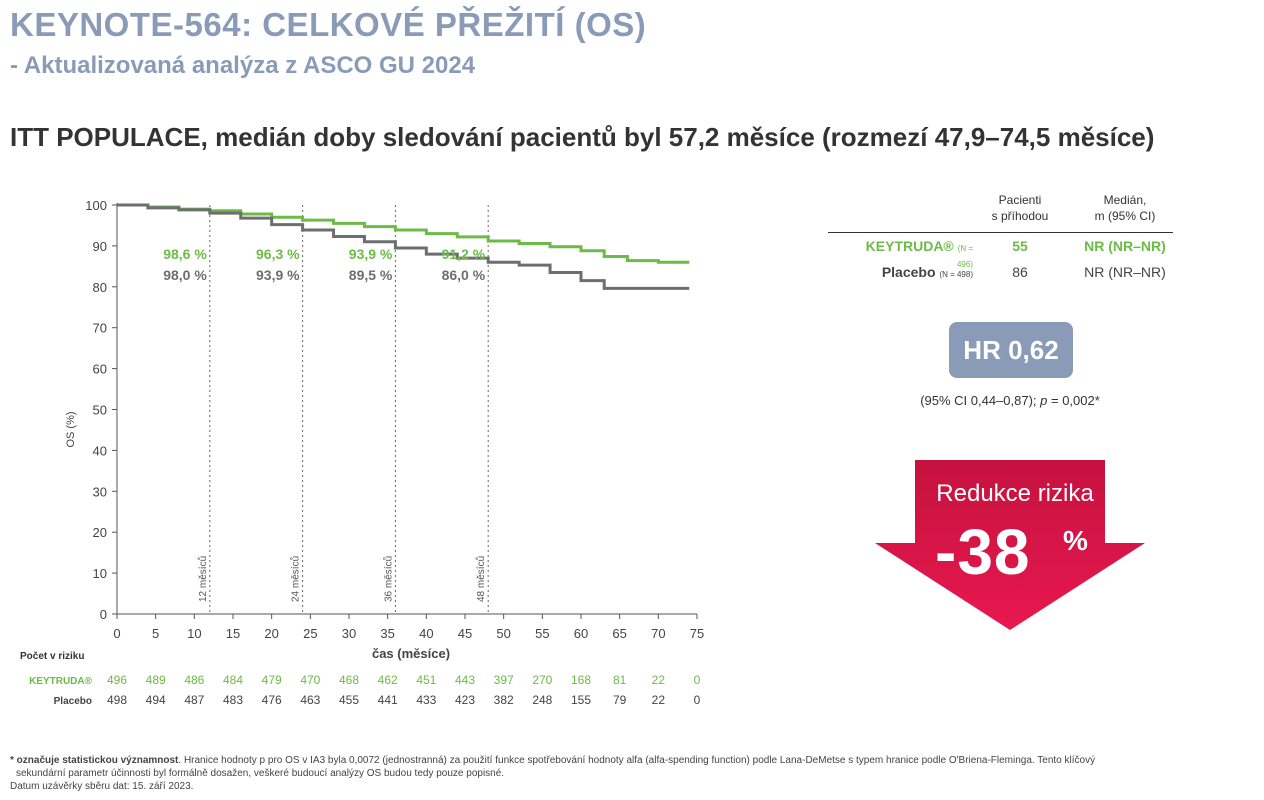 The width and height of the screenshot is (1264, 800). I want to click on y-tick-label: 10, so click(100, 573).